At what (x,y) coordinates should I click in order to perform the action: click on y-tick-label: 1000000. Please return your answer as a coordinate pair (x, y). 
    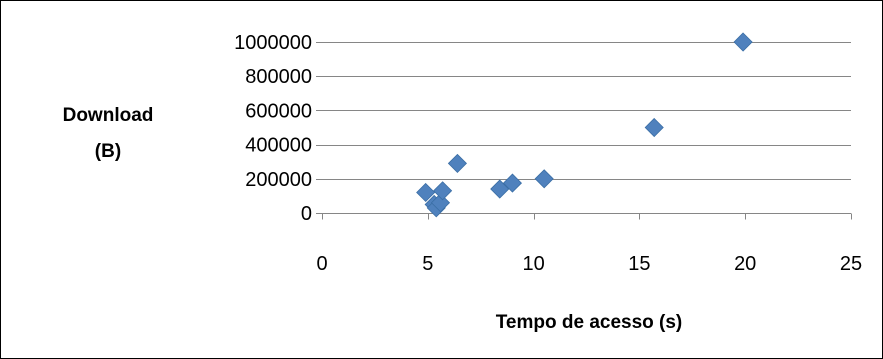
    Looking at the image, I should click on (273, 43).